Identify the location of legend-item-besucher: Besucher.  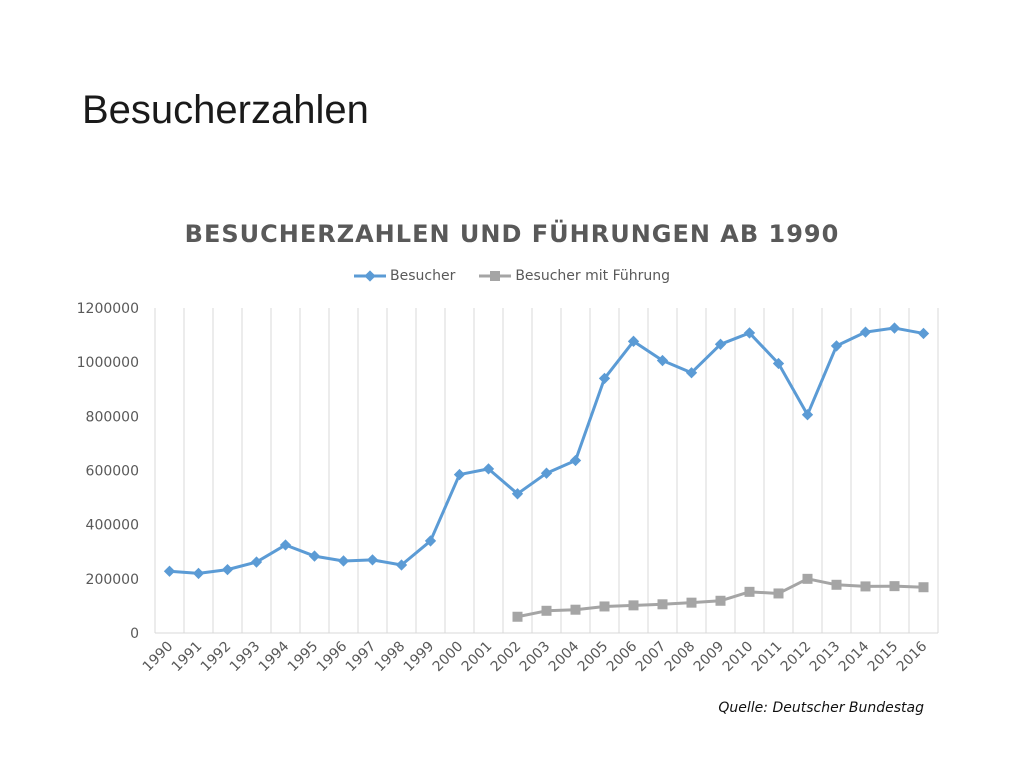
(404, 276).